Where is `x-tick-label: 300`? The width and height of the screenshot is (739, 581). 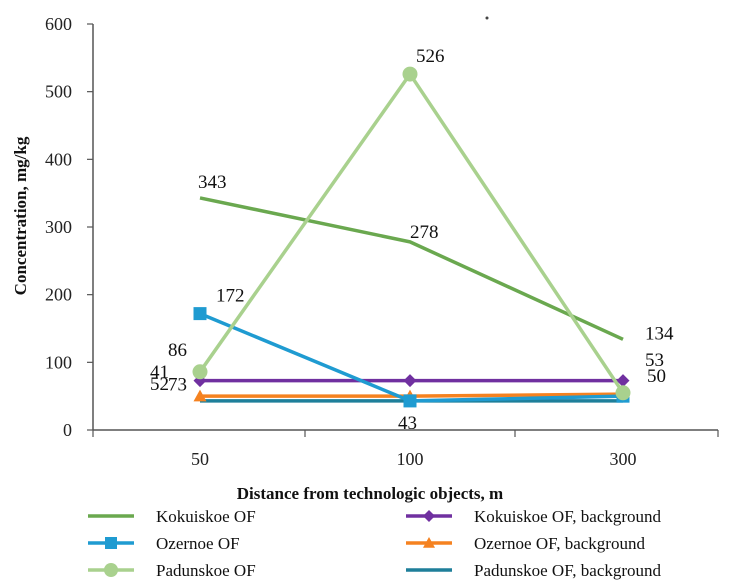 x-tick-label: 300 is located at coordinates (623, 459).